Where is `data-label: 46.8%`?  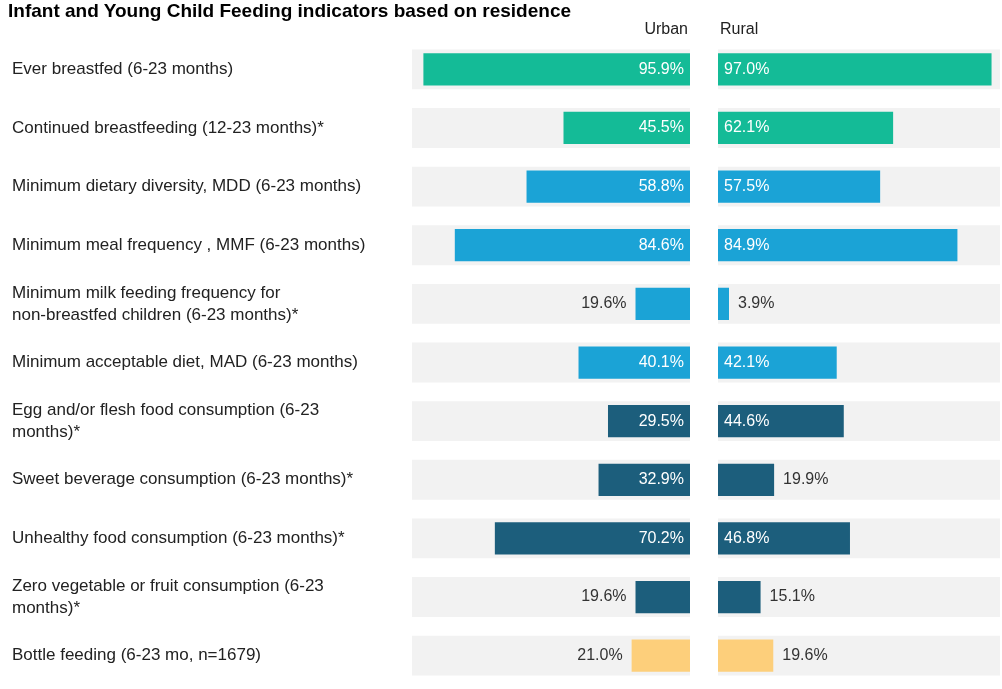 data-label: 46.8% is located at coordinates (747, 537).